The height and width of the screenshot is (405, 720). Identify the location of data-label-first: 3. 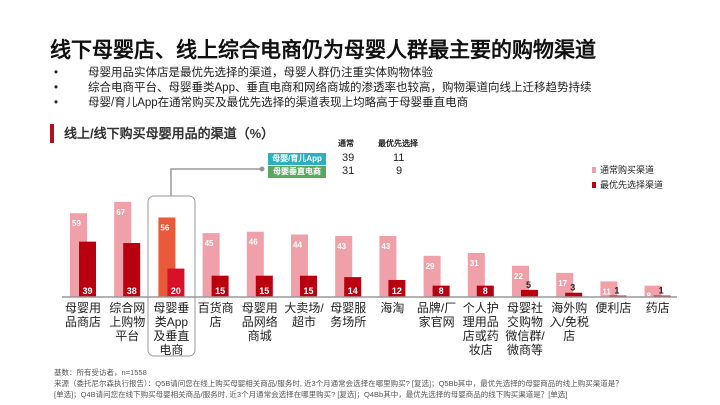
(572, 288).